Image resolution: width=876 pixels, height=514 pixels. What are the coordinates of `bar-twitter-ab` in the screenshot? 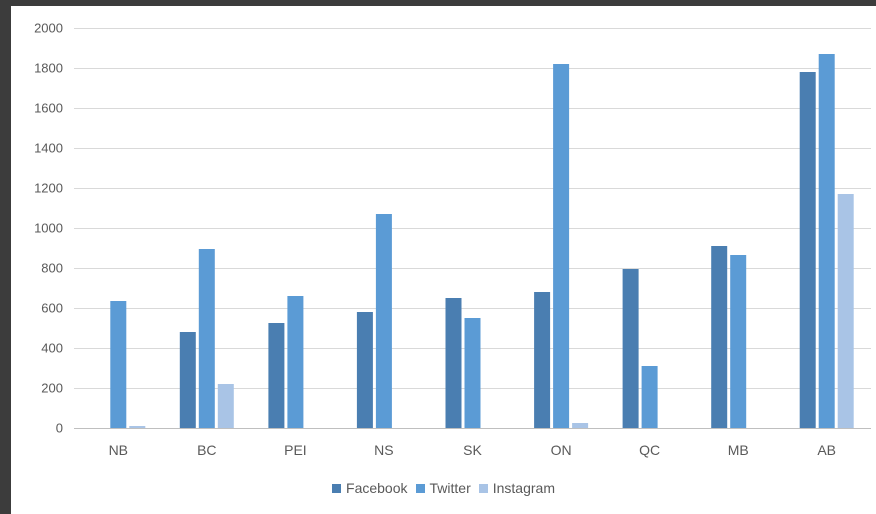 It's located at (826, 241).